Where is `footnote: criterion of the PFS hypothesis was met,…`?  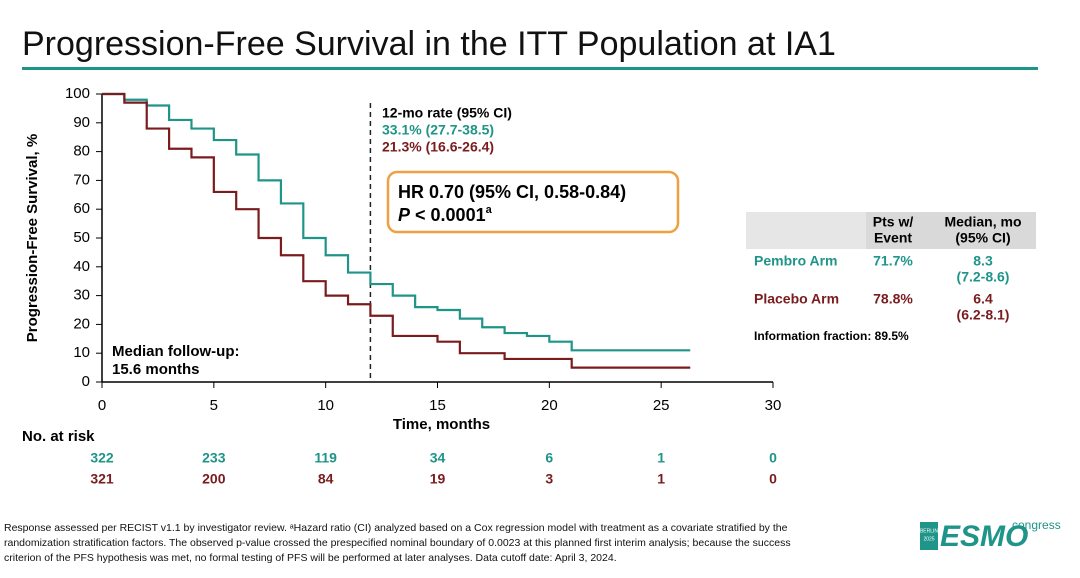
footnote: criterion of the PFS hypothesis was met,… is located at coordinates (310, 558).